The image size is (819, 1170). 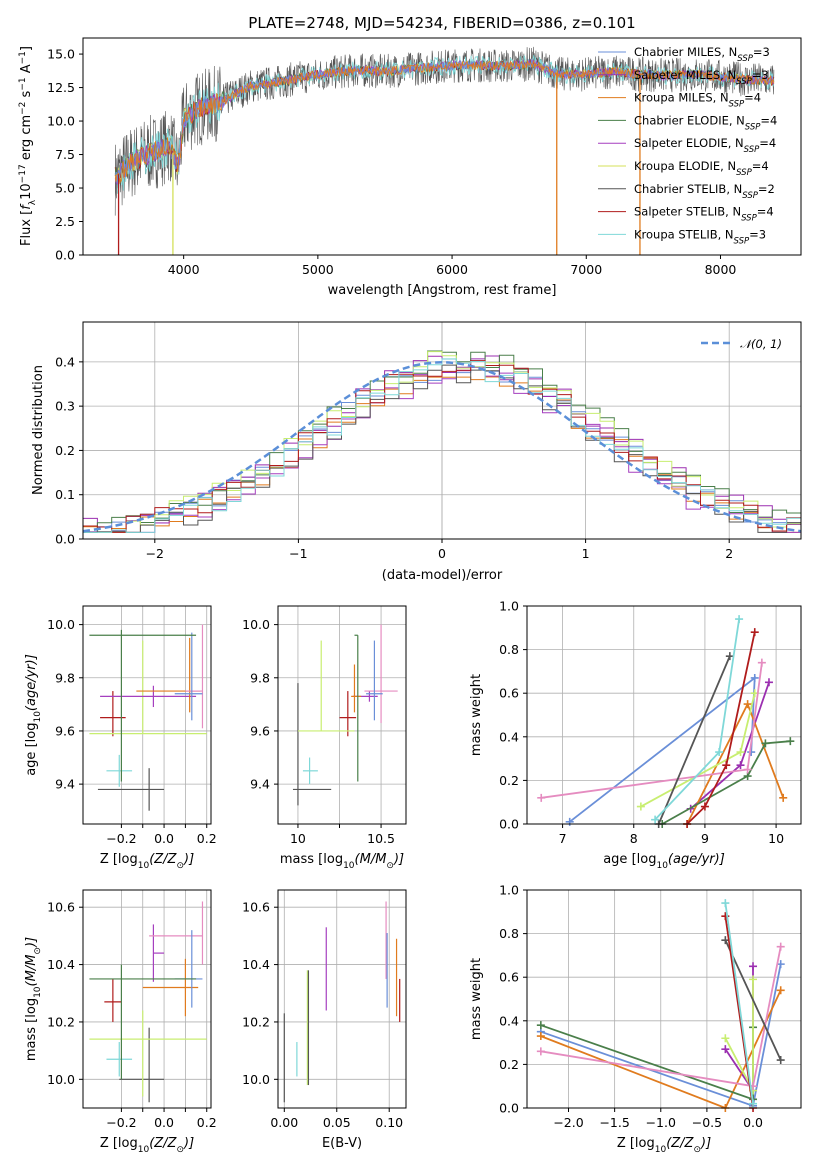 I want to click on legend-label-main: Kroupa STELIB, N, so click(x=684, y=234).